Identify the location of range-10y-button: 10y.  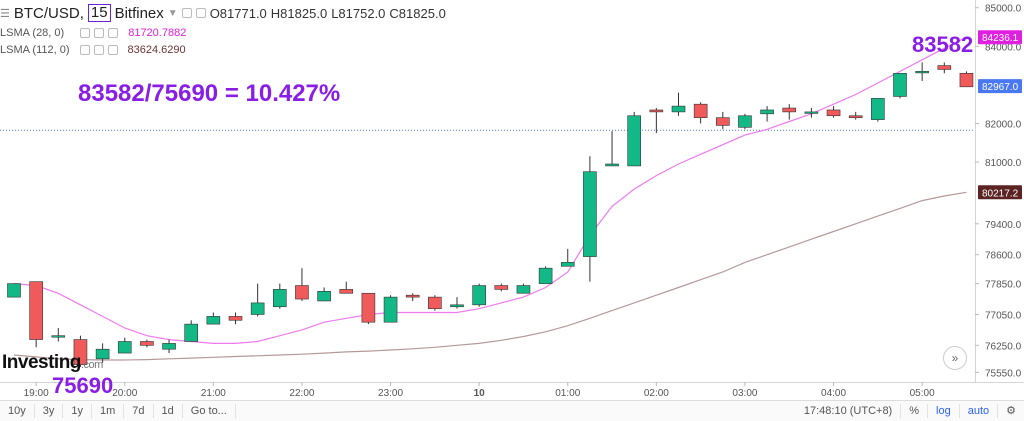
(17, 411).